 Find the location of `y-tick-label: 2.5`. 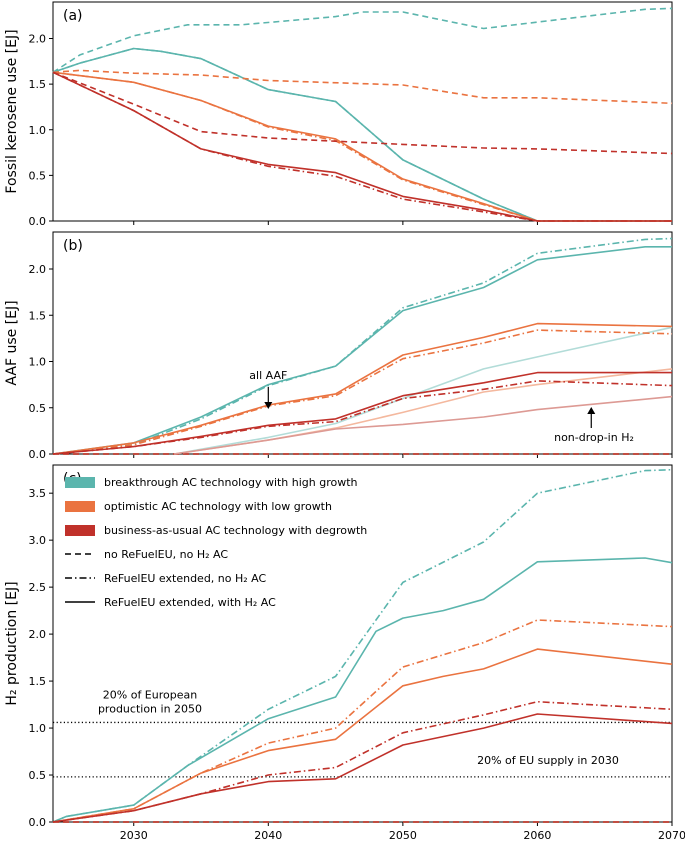

y-tick-label: 2.5 is located at coordinates (38, 587).